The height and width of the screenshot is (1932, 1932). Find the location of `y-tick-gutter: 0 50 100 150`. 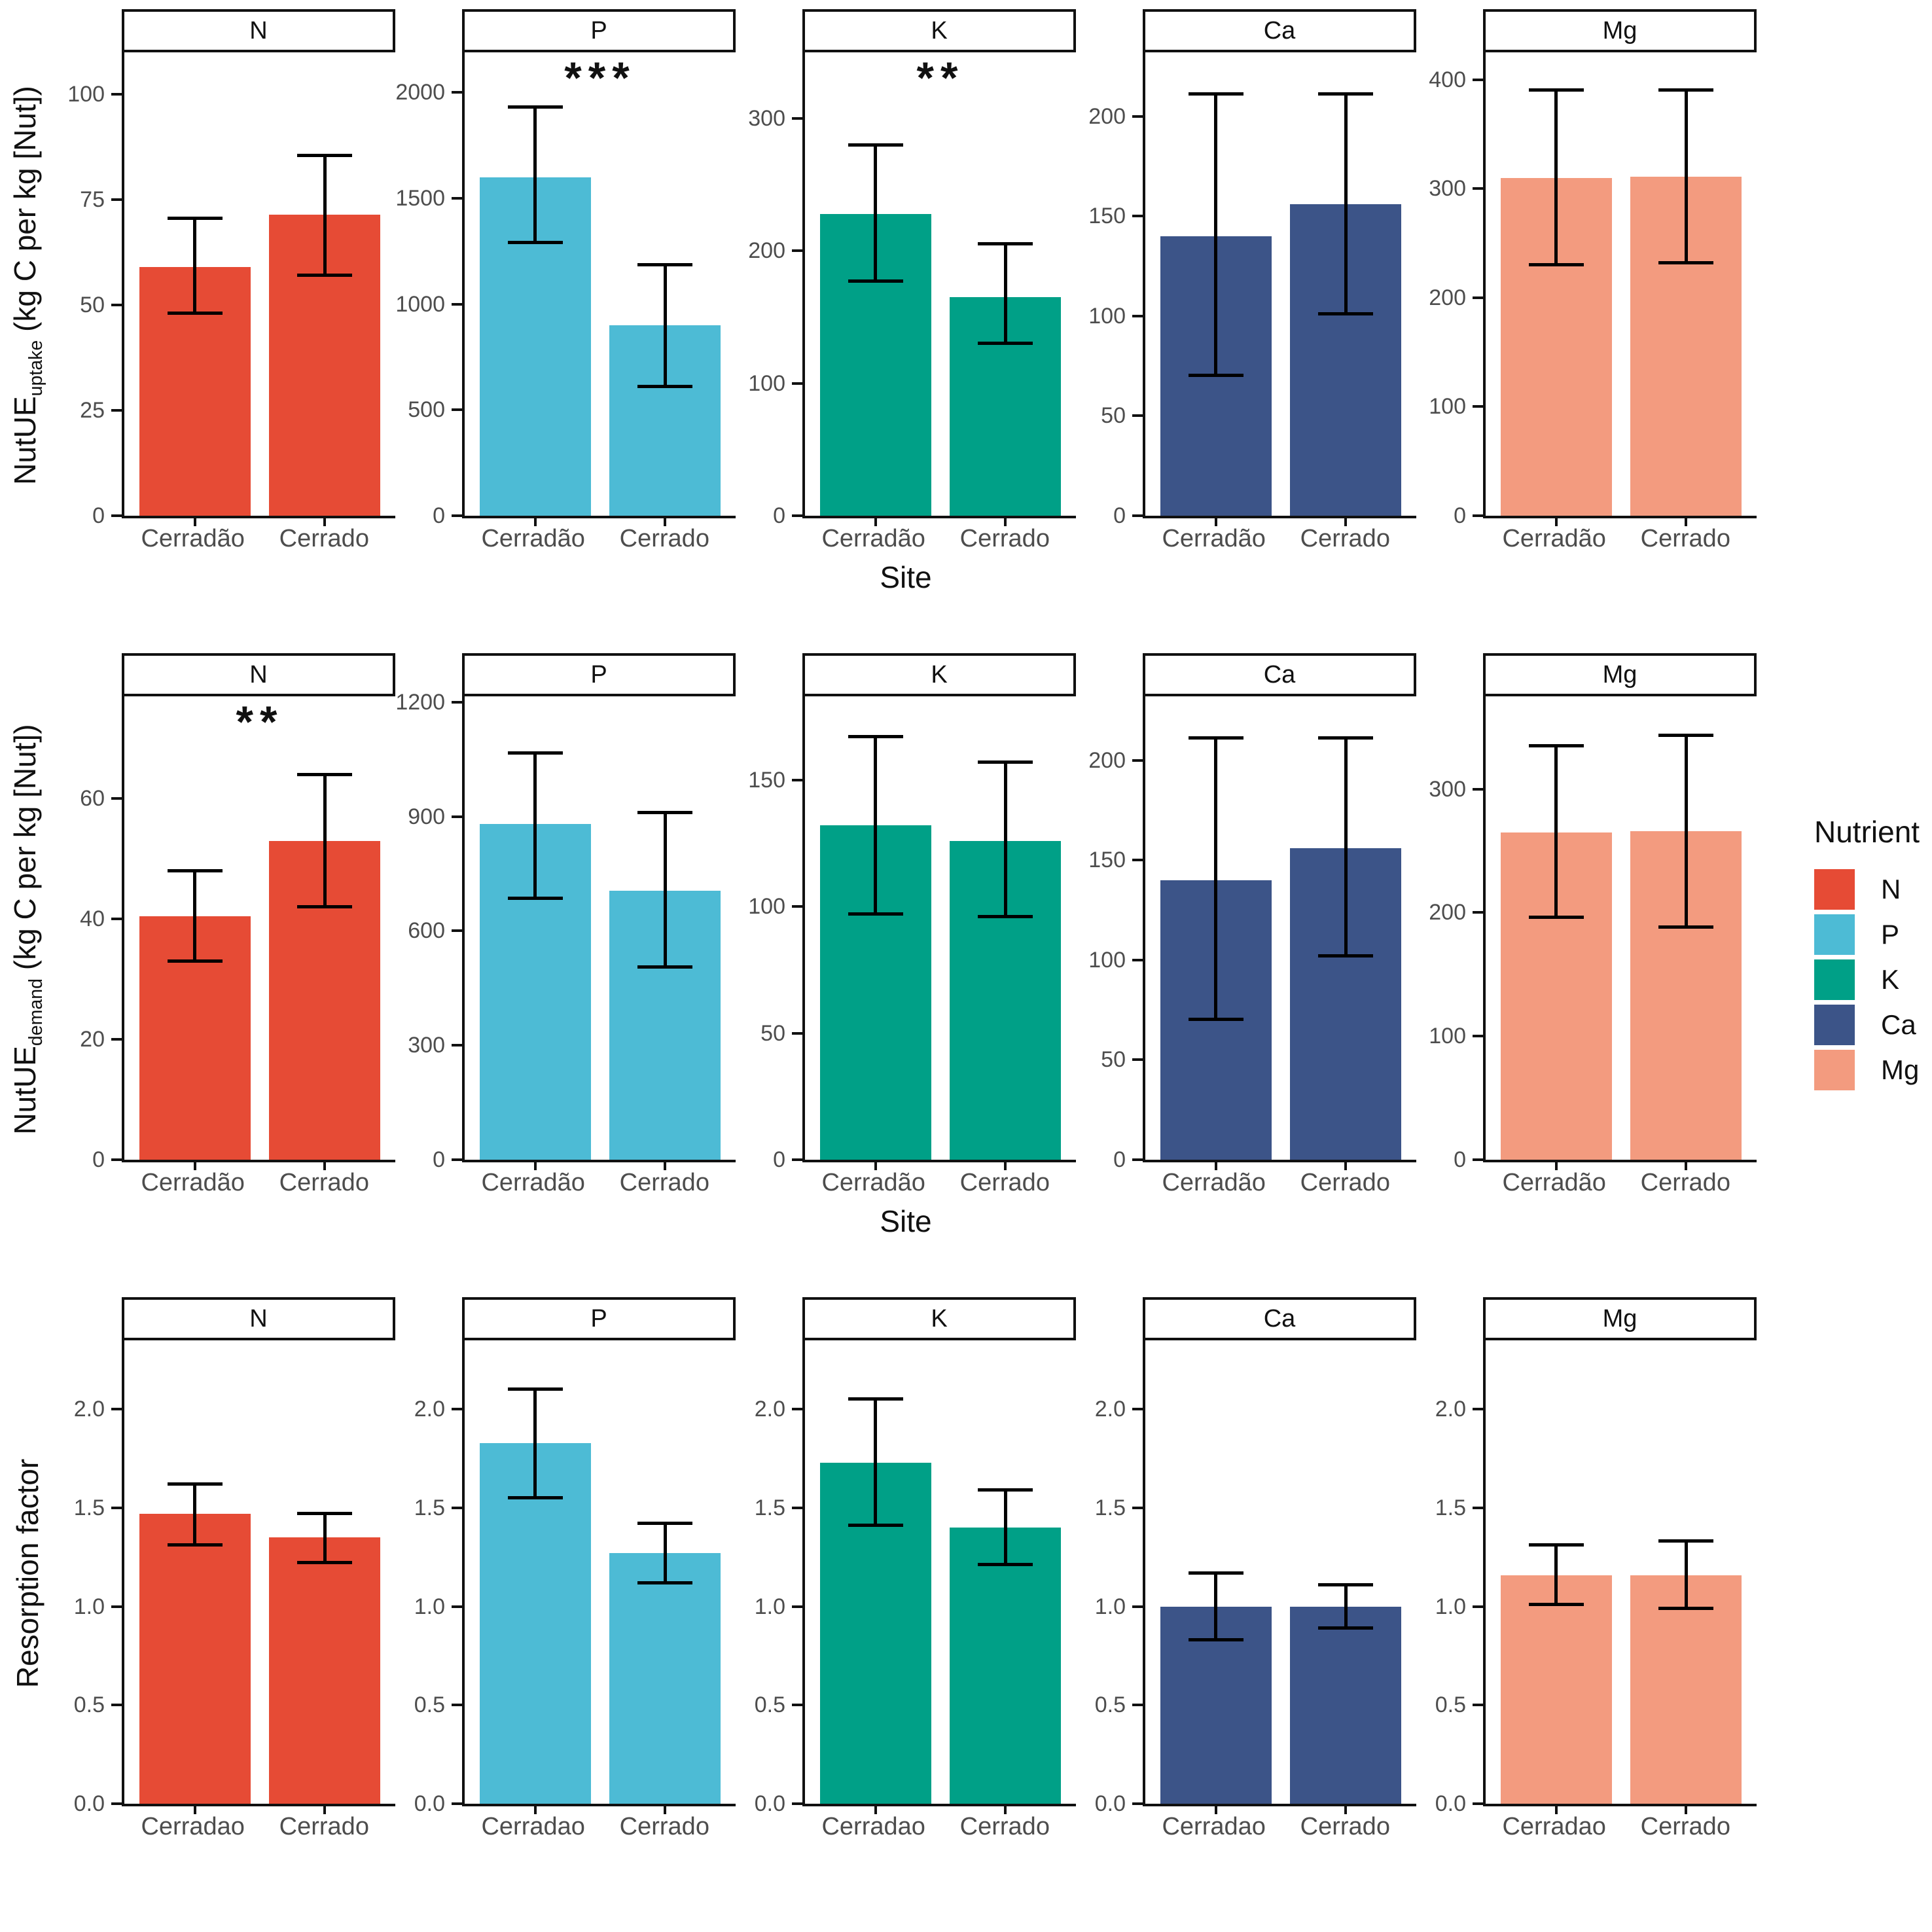

y-tick-gutter: 0 50 100 150 is located at coordinates (769, 933).